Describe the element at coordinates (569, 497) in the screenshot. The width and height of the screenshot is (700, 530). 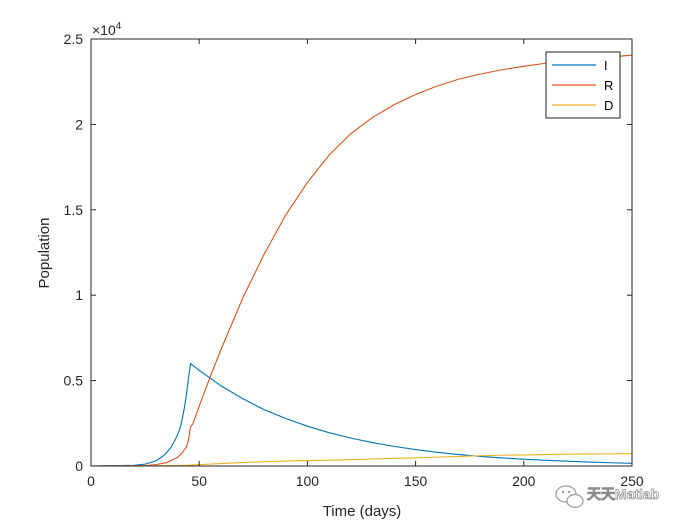
I see `wechat-icon` at that location.